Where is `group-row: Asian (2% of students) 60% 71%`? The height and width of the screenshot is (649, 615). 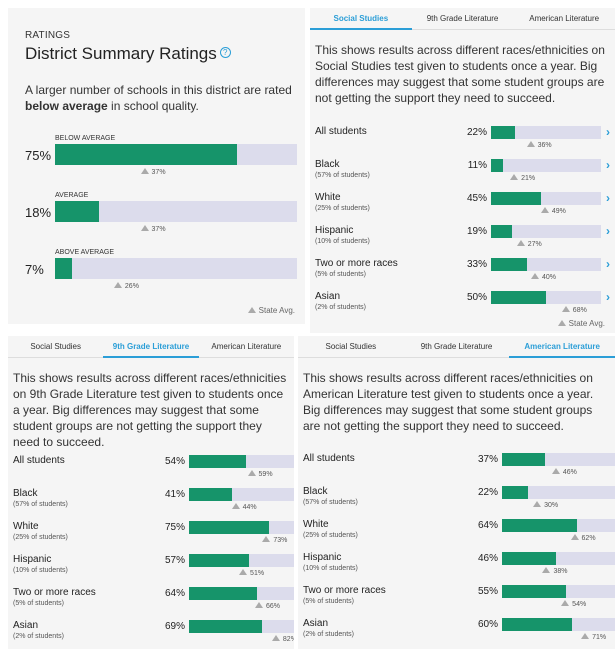 group-row: Asian (2% of students) 60% 71% is located at coordinates (459, 633).